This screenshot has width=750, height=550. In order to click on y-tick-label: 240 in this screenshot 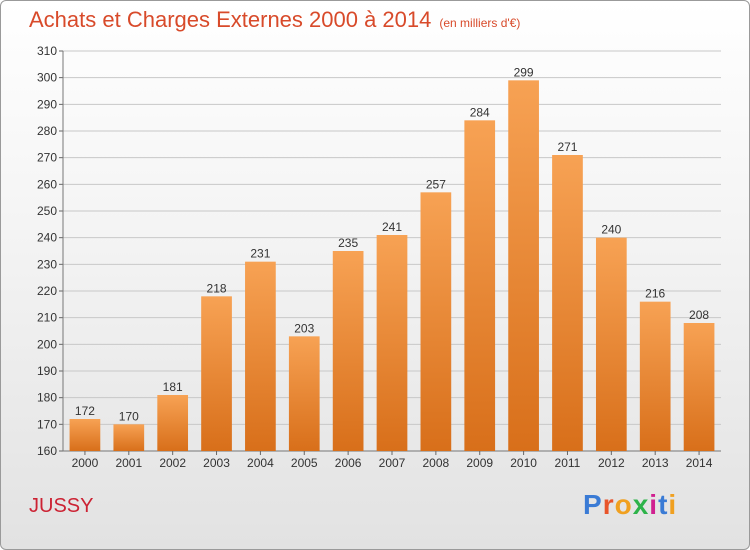, I will do `click(47, 238)`.